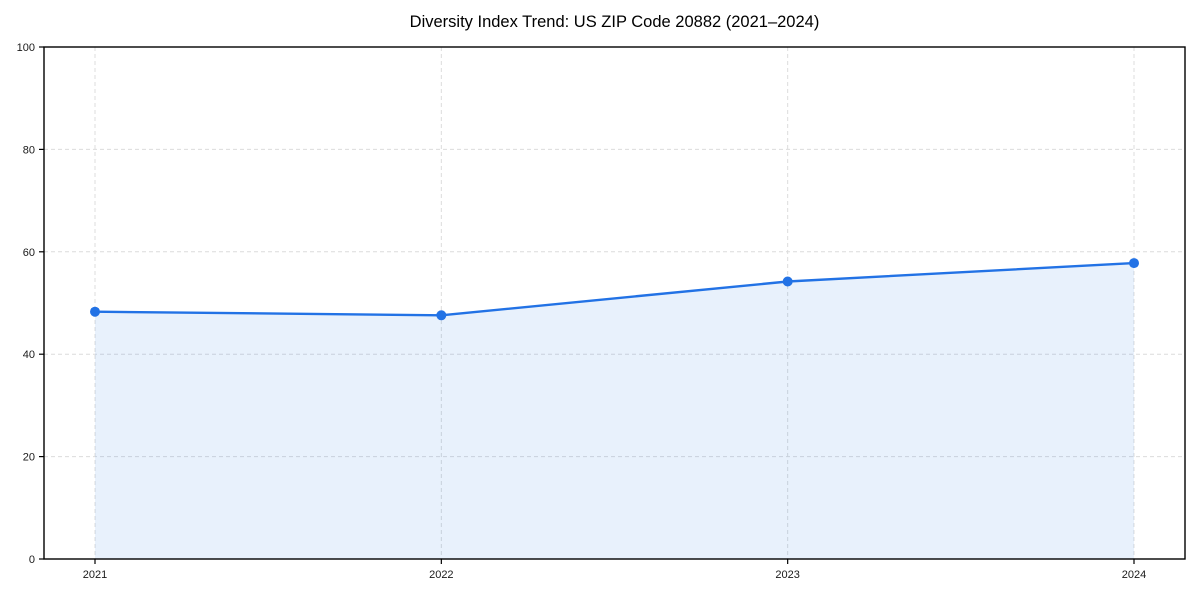  I want to click on data-point-2023, so click(787, 281).